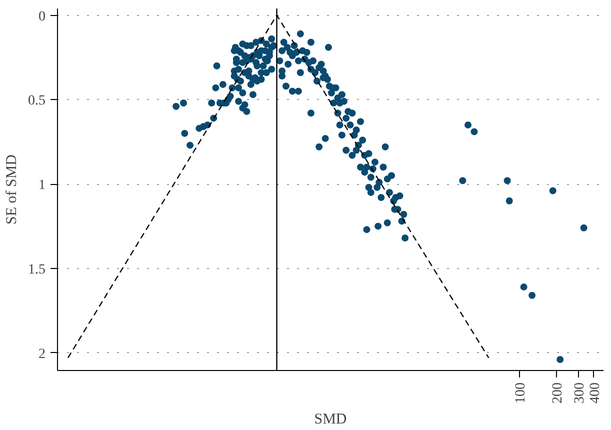 Image resolution: width=611 pixels, height=430 pixels. I want to click on y-tick-label: 1.5, so click(37, 270).